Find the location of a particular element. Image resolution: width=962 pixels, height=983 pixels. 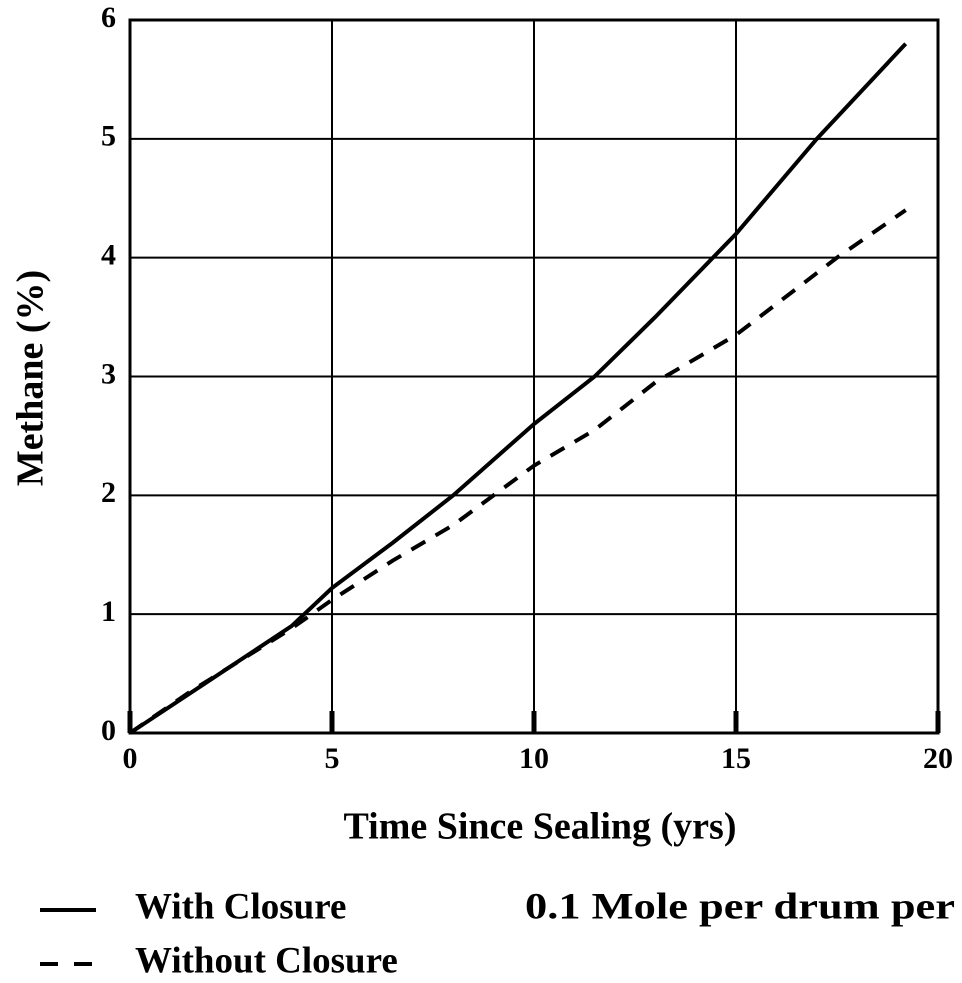

y-tick-label: 6 is located at coordinates (108, 17).